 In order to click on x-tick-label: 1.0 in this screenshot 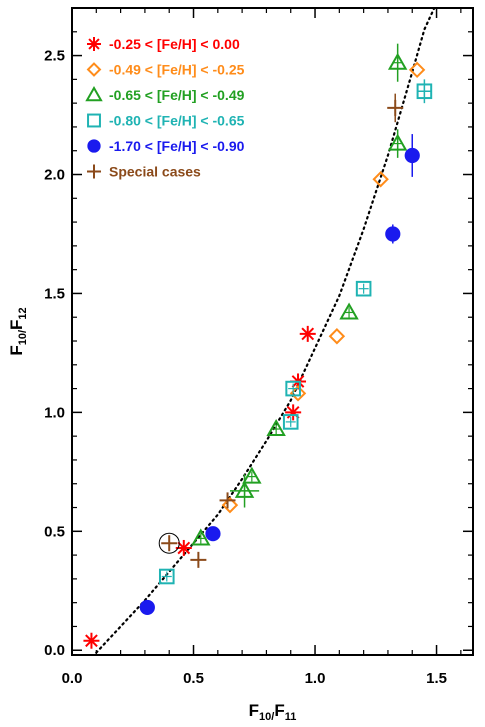, I will do `click(315, 678)`.